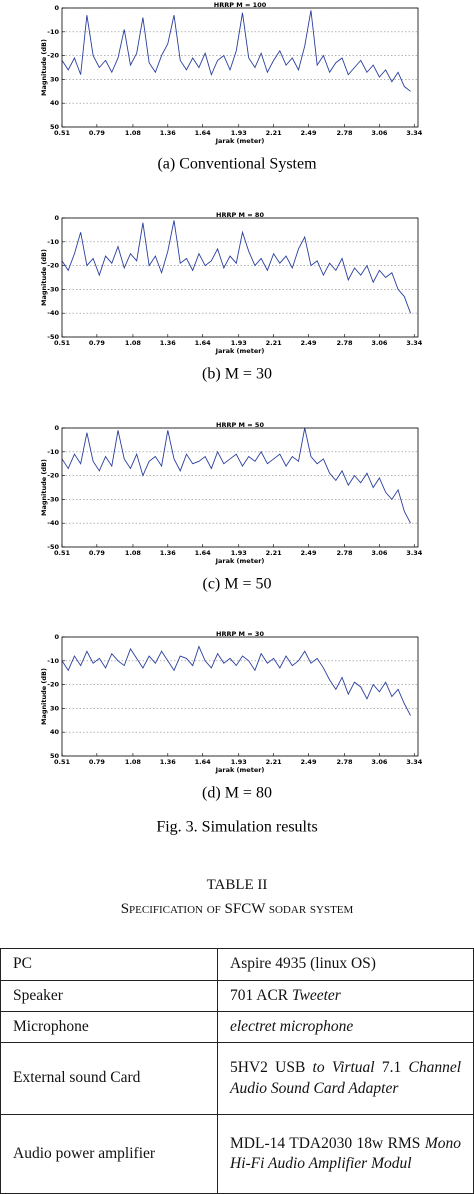 The image size is (474, 1194). I want to click on figure-caption: Fig. 3. Simulation results, so click(236, 827).